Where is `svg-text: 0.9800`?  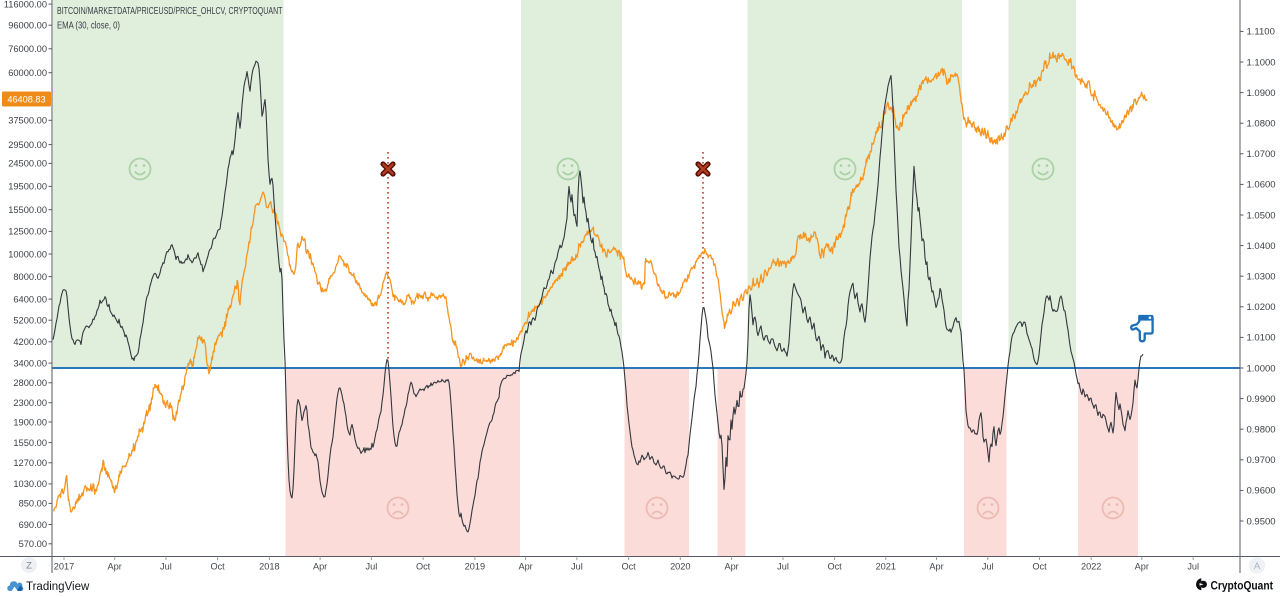 svg-text: 0.9800 is located at coordinates (1261, 430).